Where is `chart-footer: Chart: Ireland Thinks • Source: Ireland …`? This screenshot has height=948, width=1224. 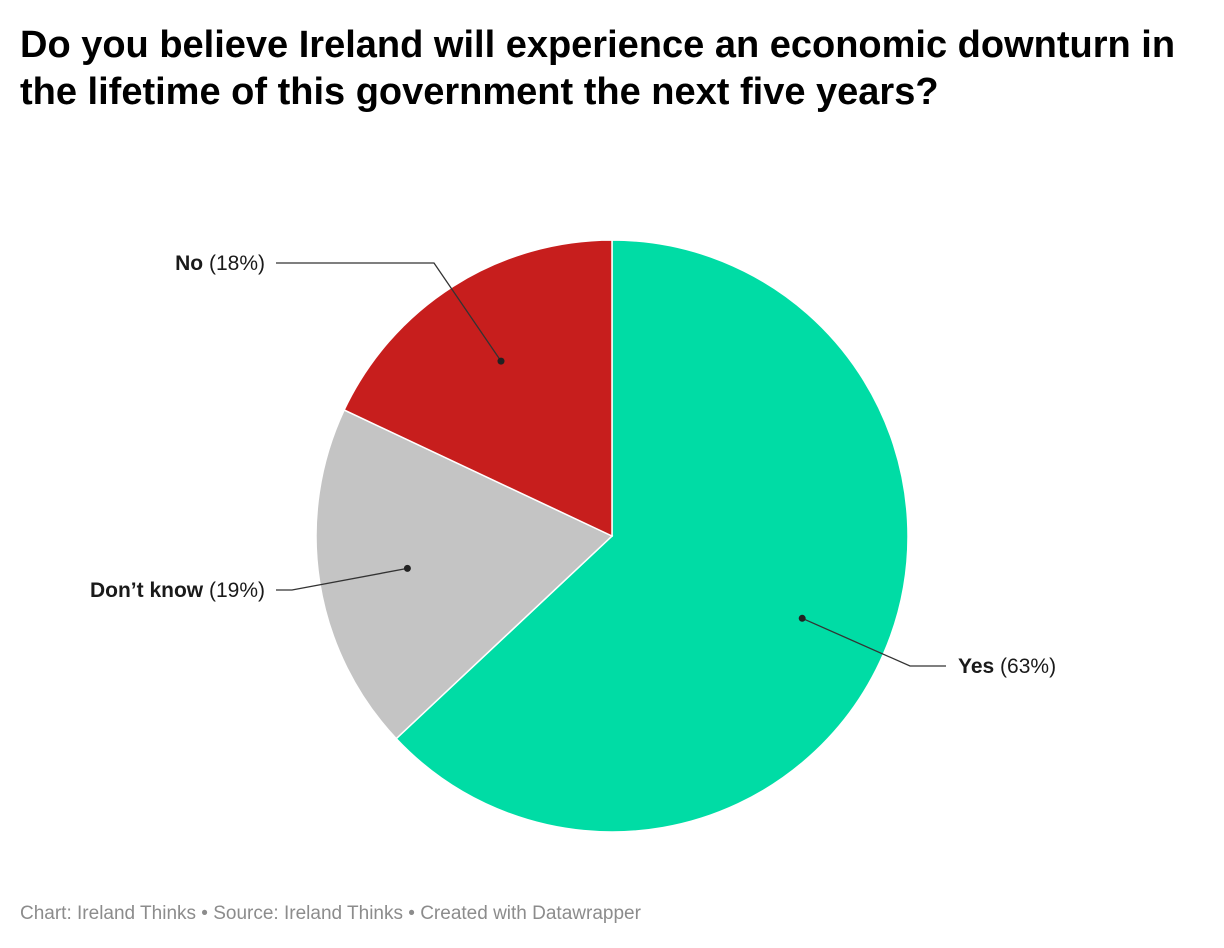
chart-footer: Chart: Ireland Thinks • Source: Ireland … is located at coordinates (330, 914).